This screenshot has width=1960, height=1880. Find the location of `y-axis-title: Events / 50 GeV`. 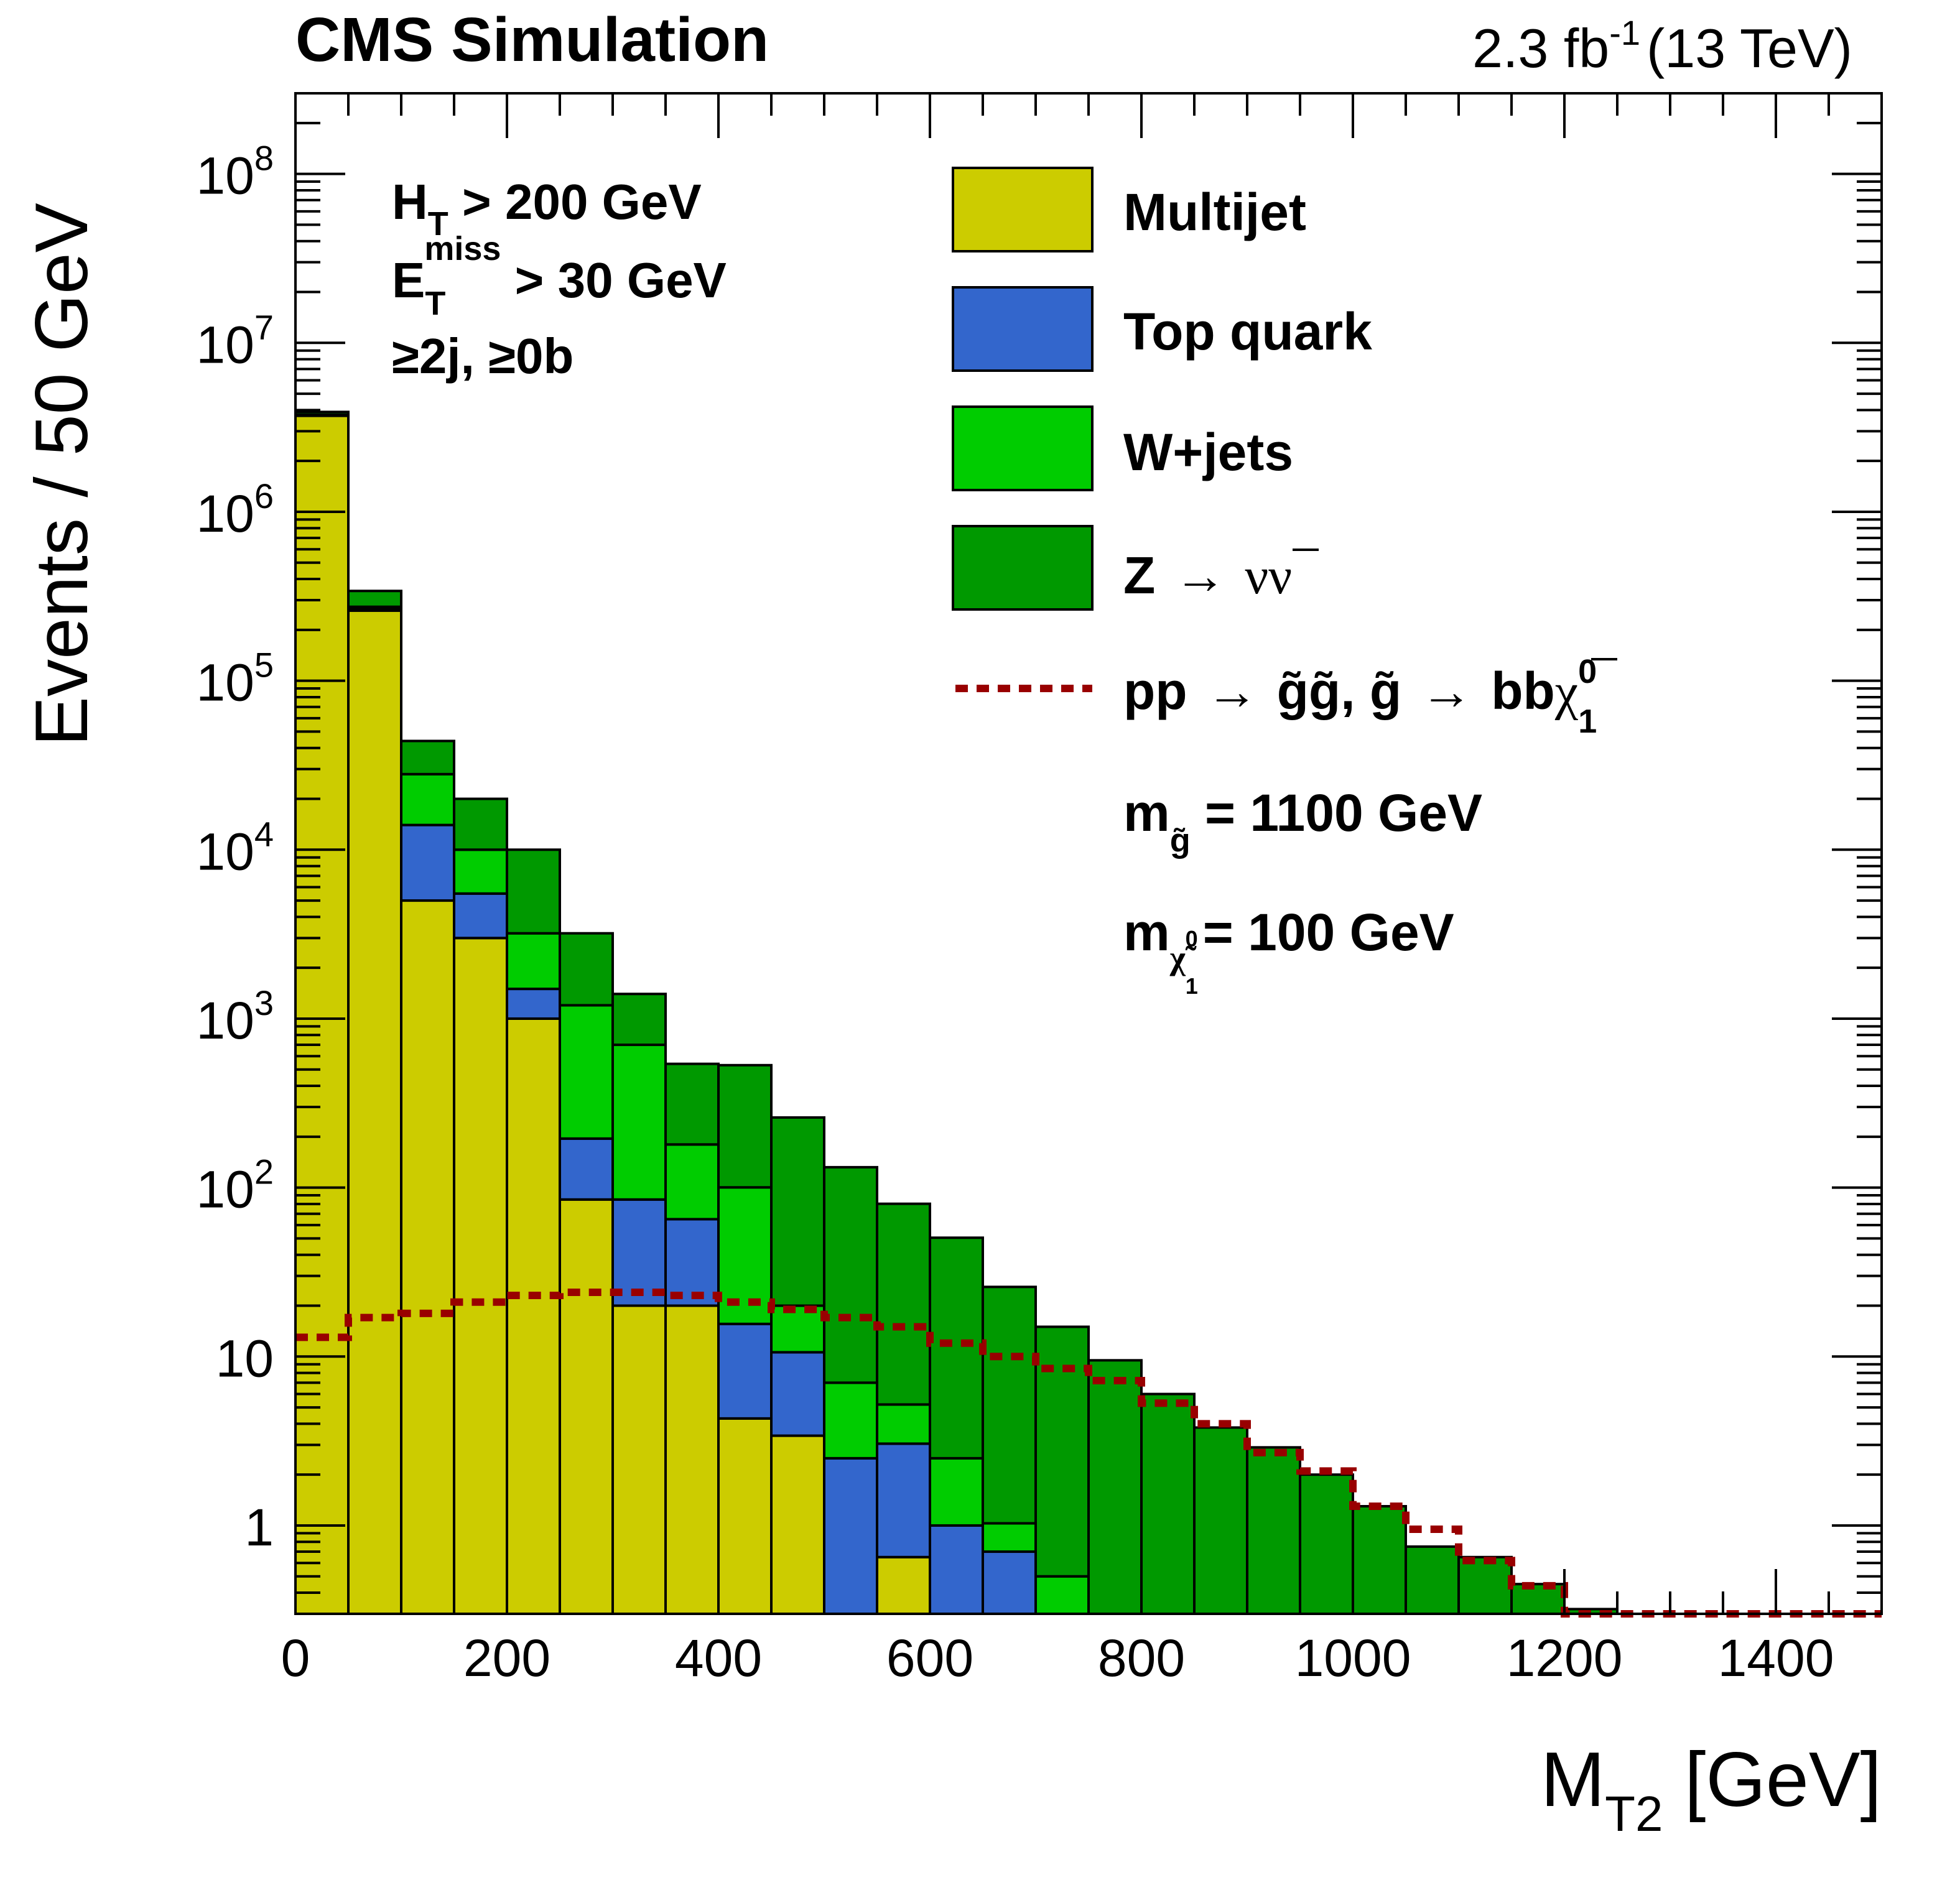

y-axis-title: Events / 50 GeV is located at coordinates (61, 475).